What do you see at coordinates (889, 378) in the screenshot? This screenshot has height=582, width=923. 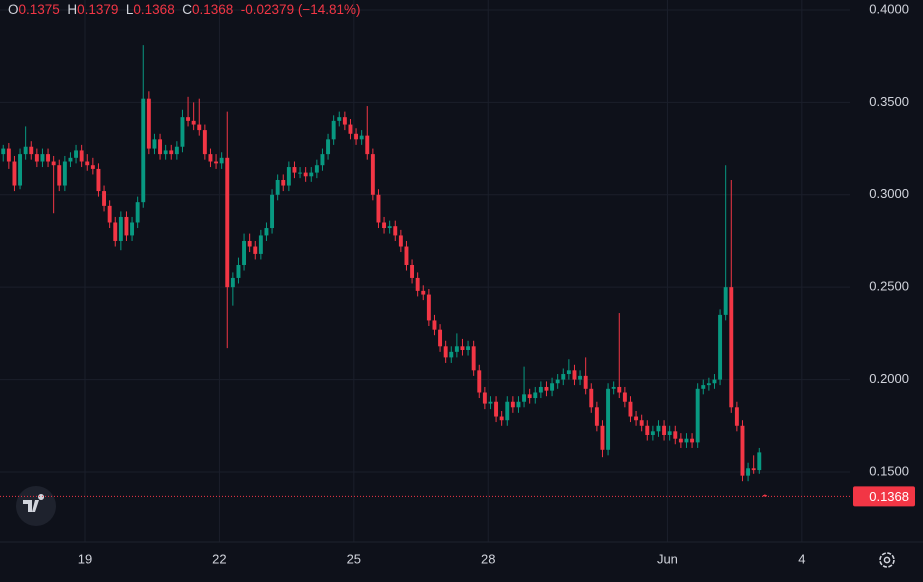 I see `y-tick-label: 0.2000` at bounding box center [889, 378].